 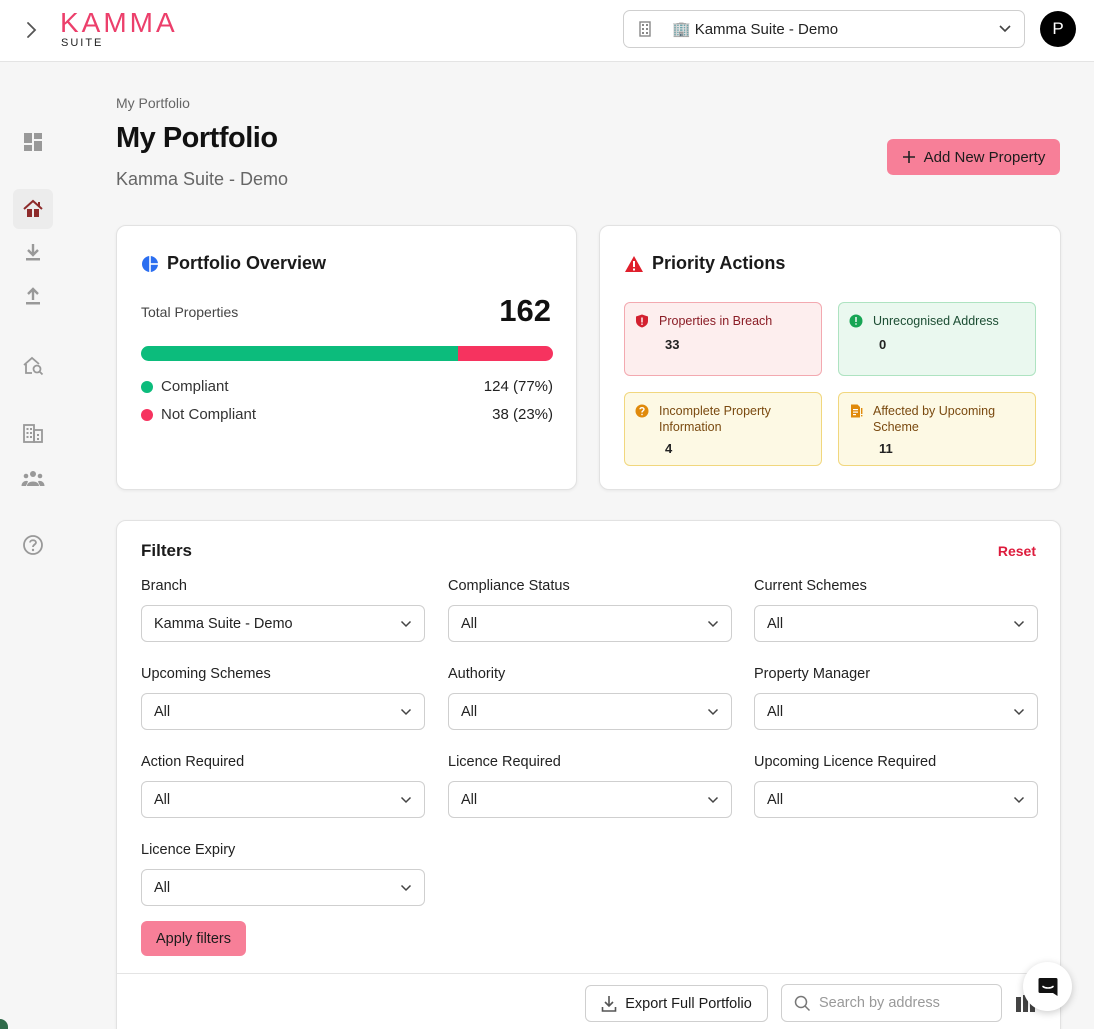 What do you see at coordinates (934, 419) in the screenshot?
I see `priority-label: Affected by Upcoming Scheme` at bounding box center [934, 419].